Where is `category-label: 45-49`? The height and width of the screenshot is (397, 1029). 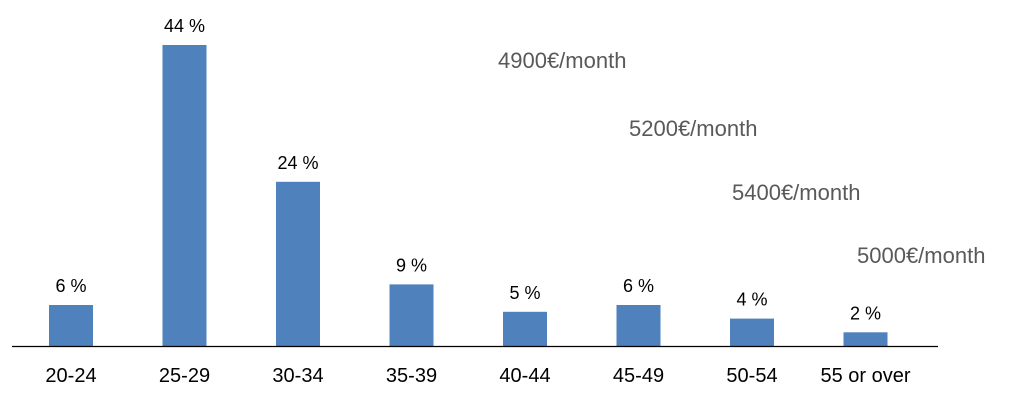
category-label: 45-49 is located at coordinates (638, 376).